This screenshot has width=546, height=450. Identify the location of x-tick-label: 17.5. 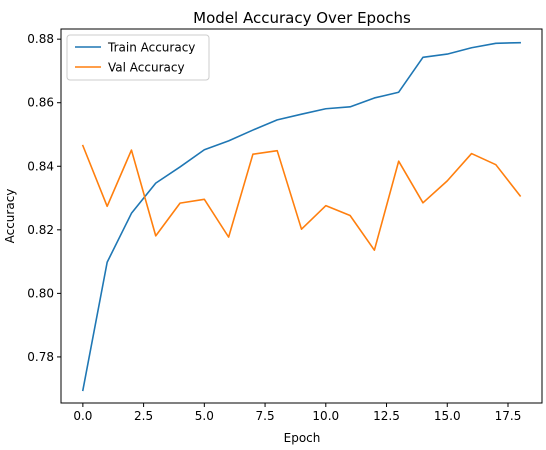
(508, 416).